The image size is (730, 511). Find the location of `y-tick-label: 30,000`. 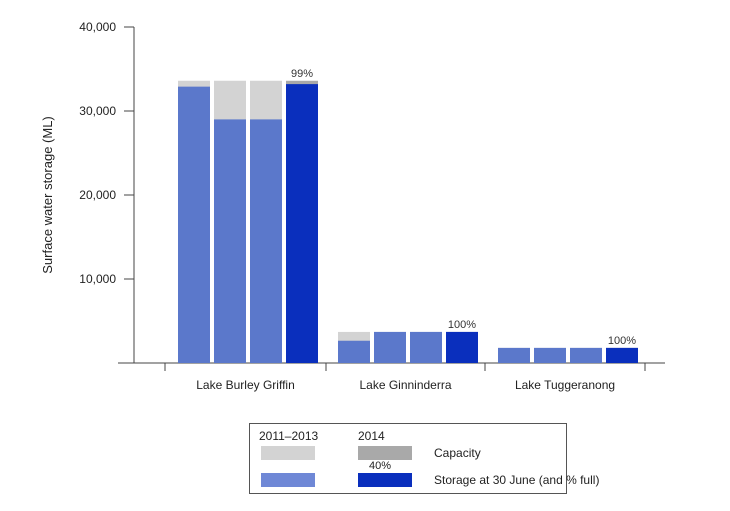

y-tick-label: 30,000 is located at coordinates (97, 111).